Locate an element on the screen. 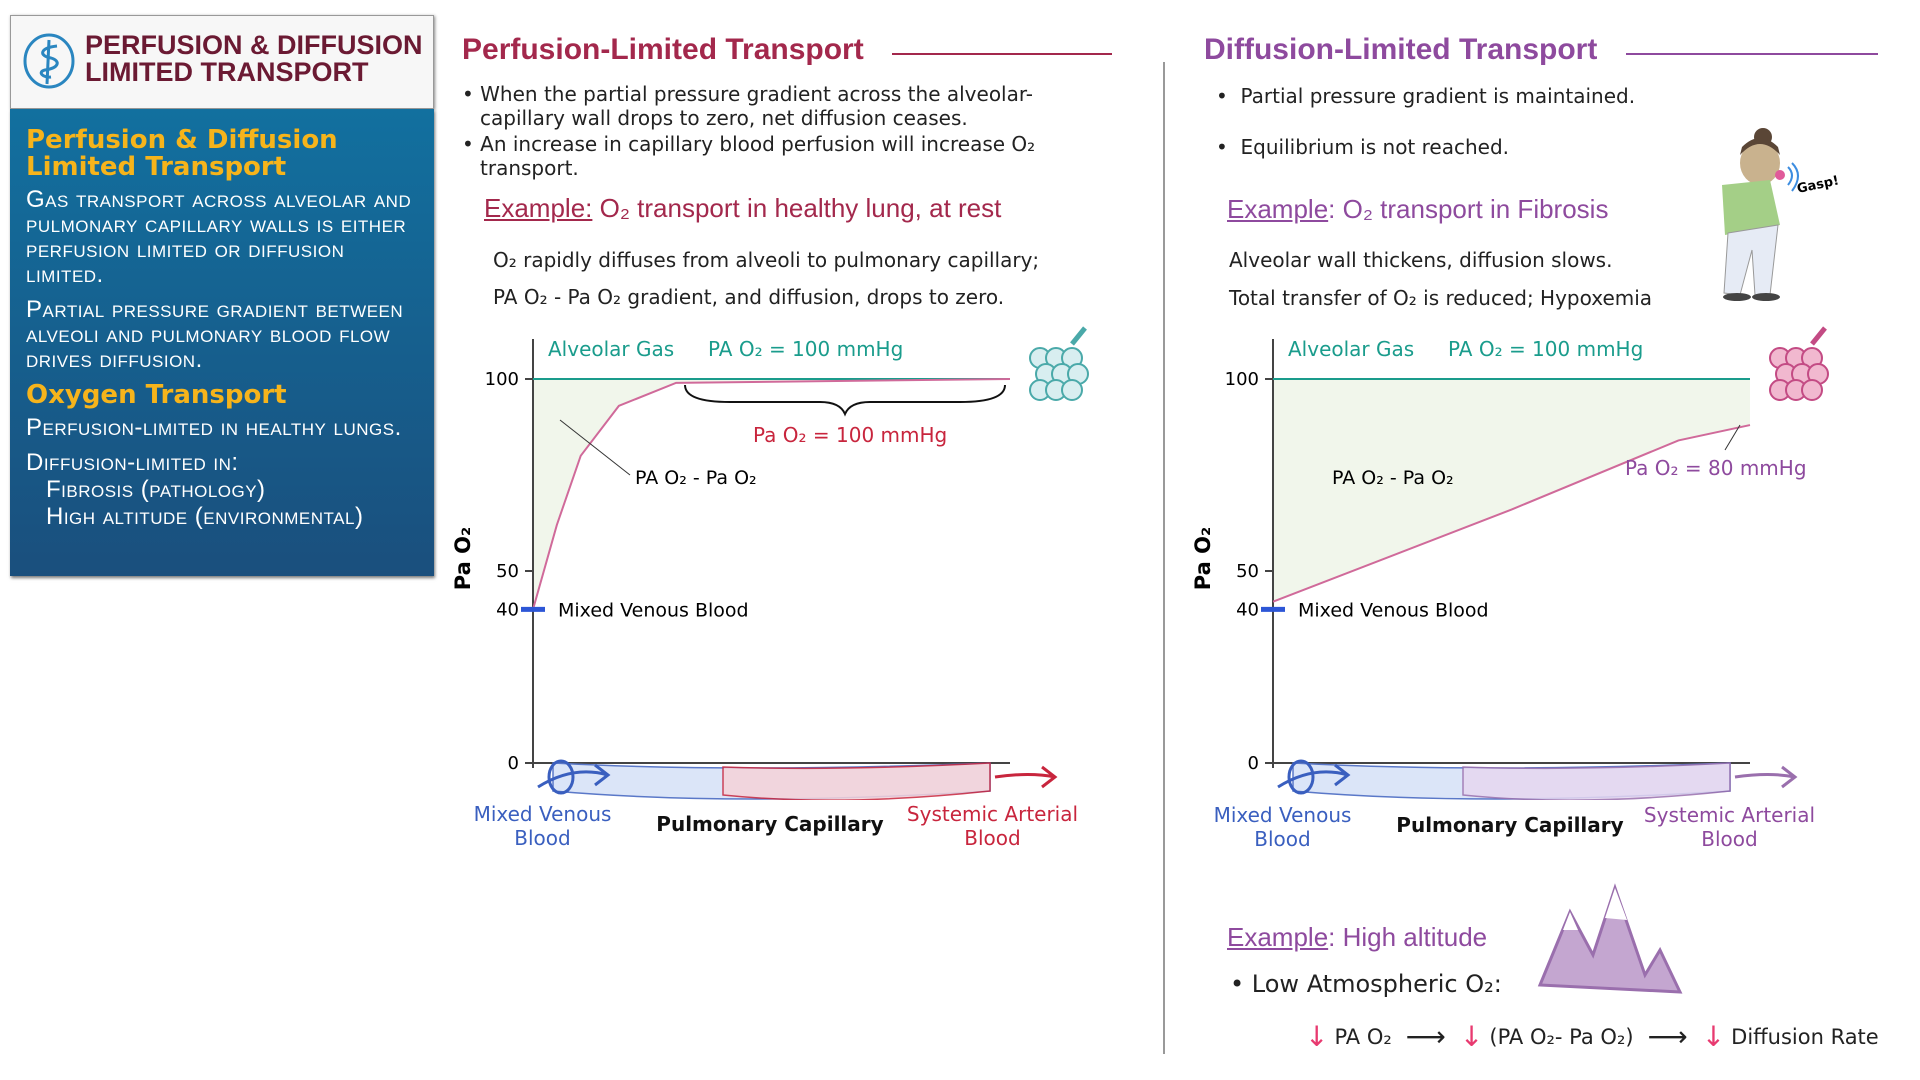  bullet-text: Equilibrium is not reached. is located at coordinates (1375, 147).